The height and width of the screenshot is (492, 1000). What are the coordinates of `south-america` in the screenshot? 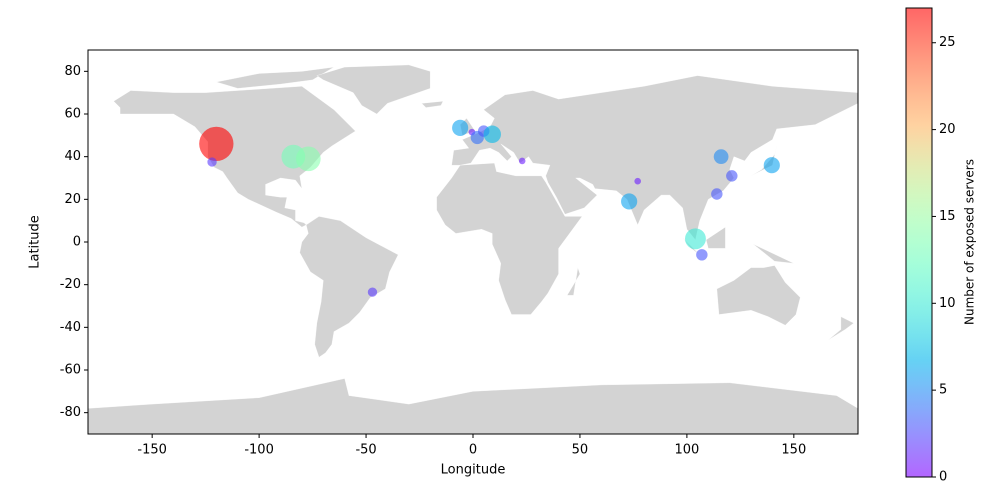 It's located at (349, 287).